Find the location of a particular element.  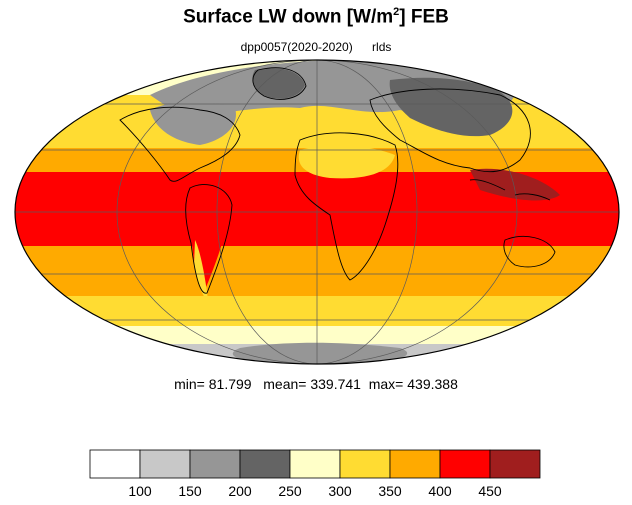

stat-max-label: max= is located at coordinates (386, 384).